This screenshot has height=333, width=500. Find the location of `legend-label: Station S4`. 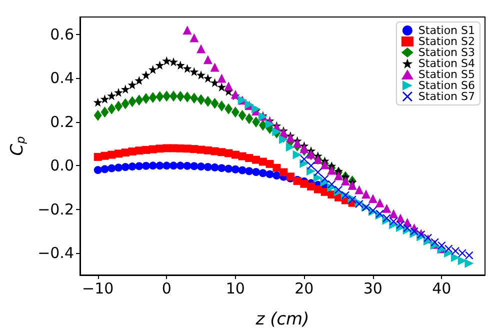

legend-label: Station S4 is located at coordinates (447, 63).